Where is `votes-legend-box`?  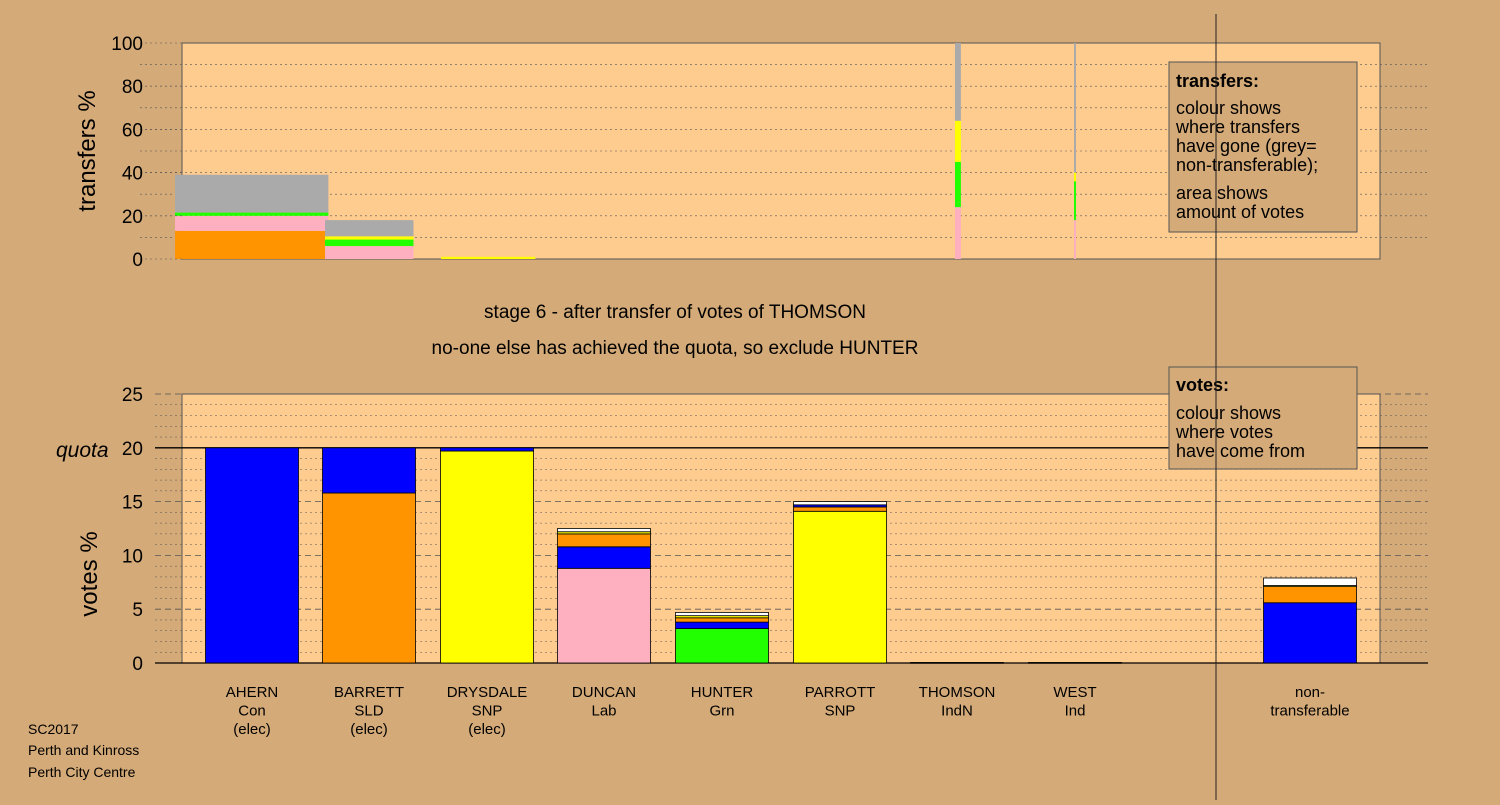 votes-legend-box is located at coordinates (1263, 418).